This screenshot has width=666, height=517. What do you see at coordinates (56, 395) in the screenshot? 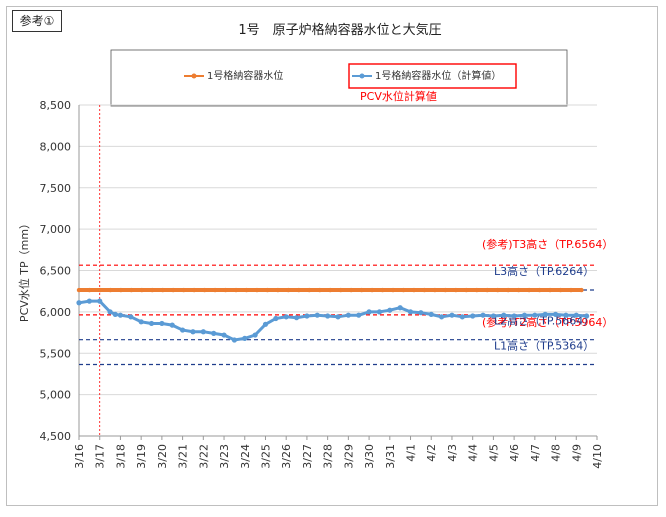
I see `y-tick-label: 5,000` at bounding box center [56, 395].